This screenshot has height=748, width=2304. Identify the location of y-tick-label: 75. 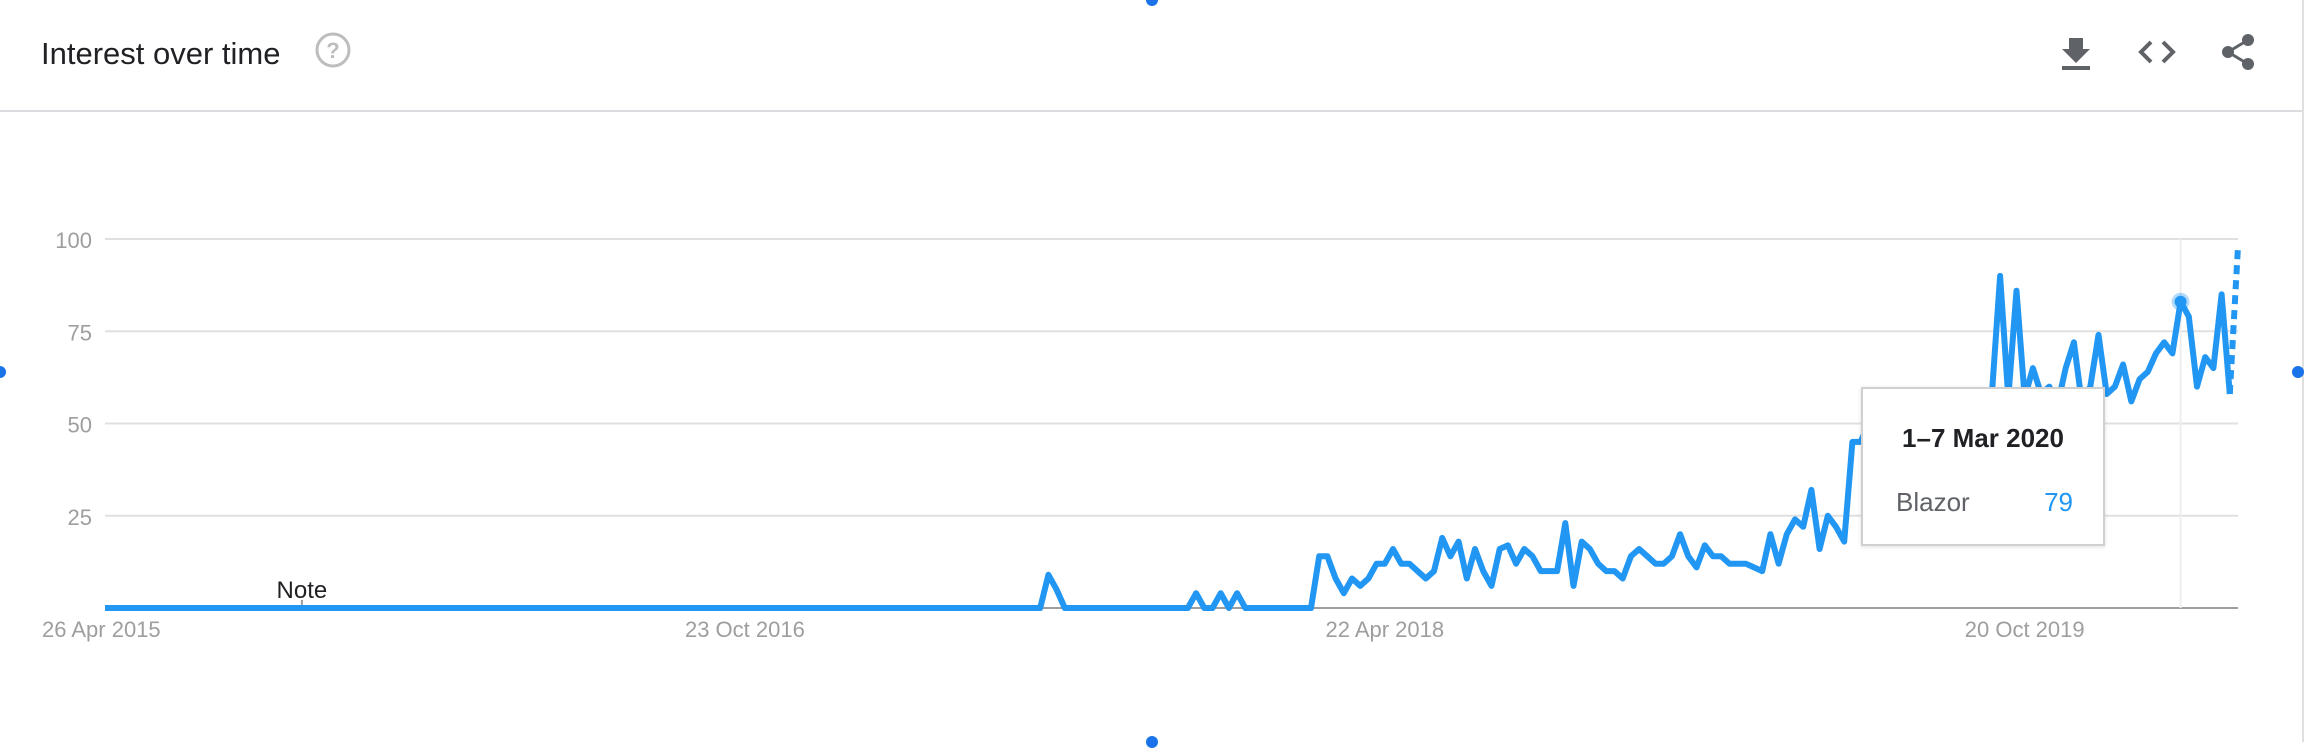
(80, 332).